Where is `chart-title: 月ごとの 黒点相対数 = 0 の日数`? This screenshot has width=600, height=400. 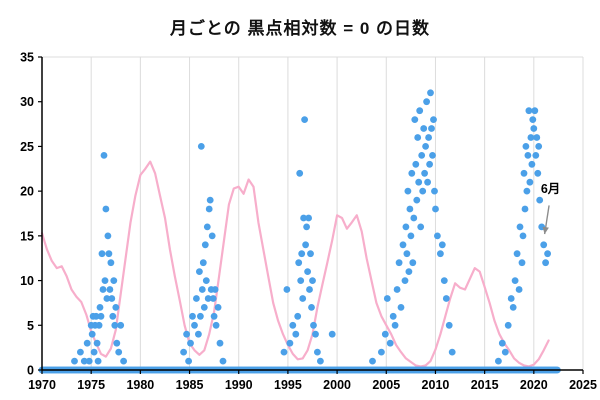
chart-title: 月ごとの 黒点相対数 = 0 の日数 is located at coordinates (300, 28).